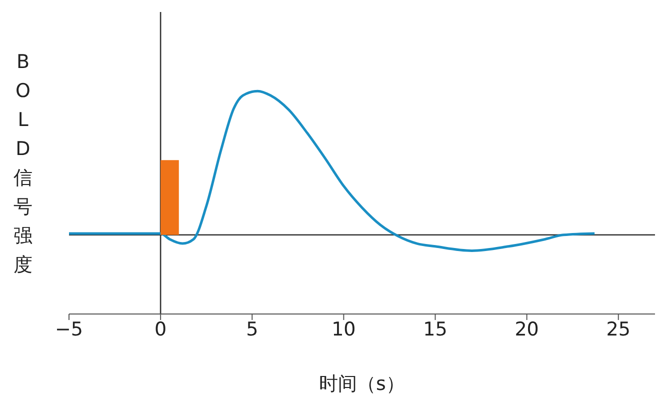 This screenshot has width=670, height=408. What do you see at coordinates (362, 384) in the screenshot?
I see `x-axis-title: 时间（s）` at bounding box center [362, 384].